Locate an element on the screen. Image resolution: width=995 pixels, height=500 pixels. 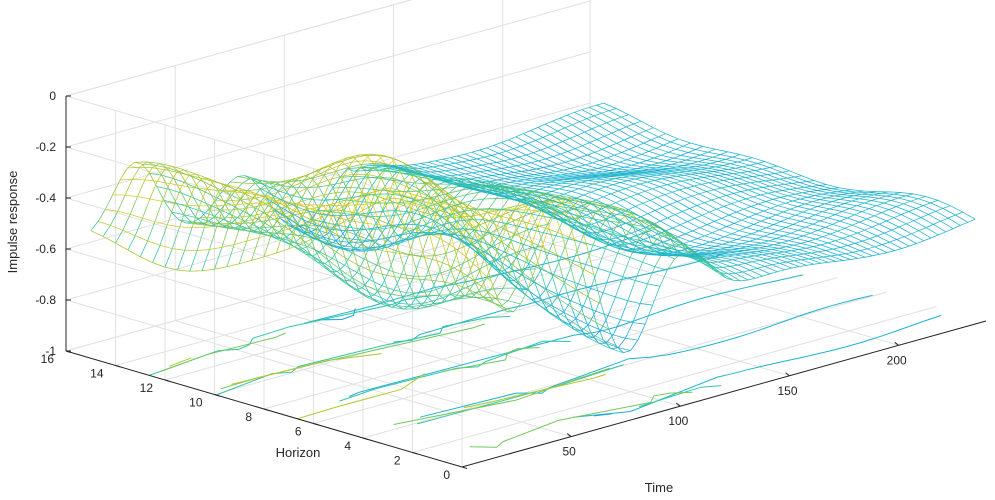
y-tick-label: 10 is located at coordinates (196, 403).